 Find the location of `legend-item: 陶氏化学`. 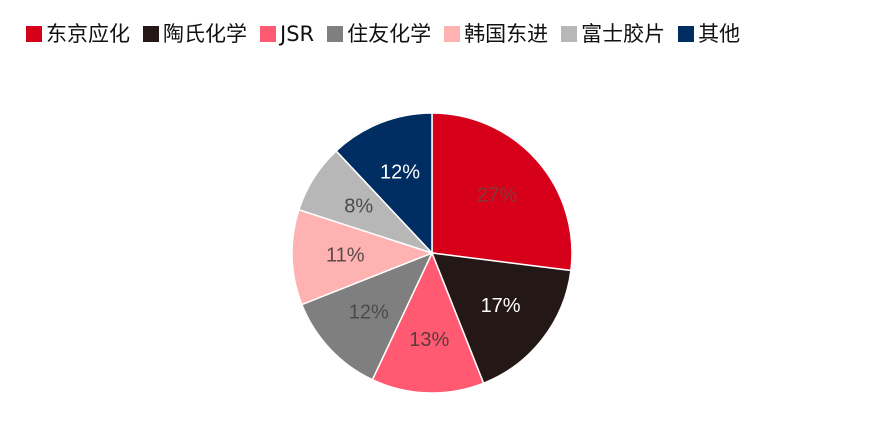

legend-item: 陶氏化学 is located at coordinates (195, 34).